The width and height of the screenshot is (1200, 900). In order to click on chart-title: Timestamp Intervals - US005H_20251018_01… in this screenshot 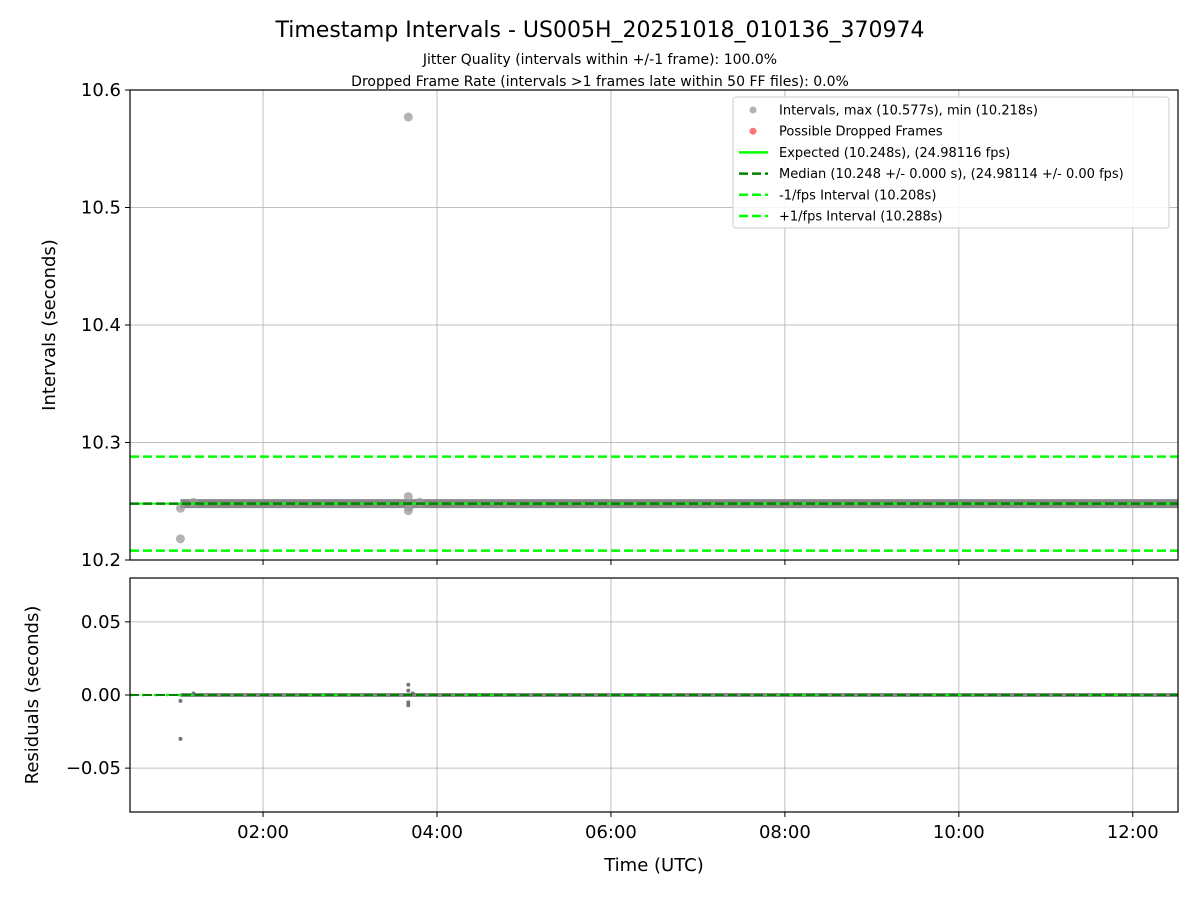, I will do `click(600, 30)`.